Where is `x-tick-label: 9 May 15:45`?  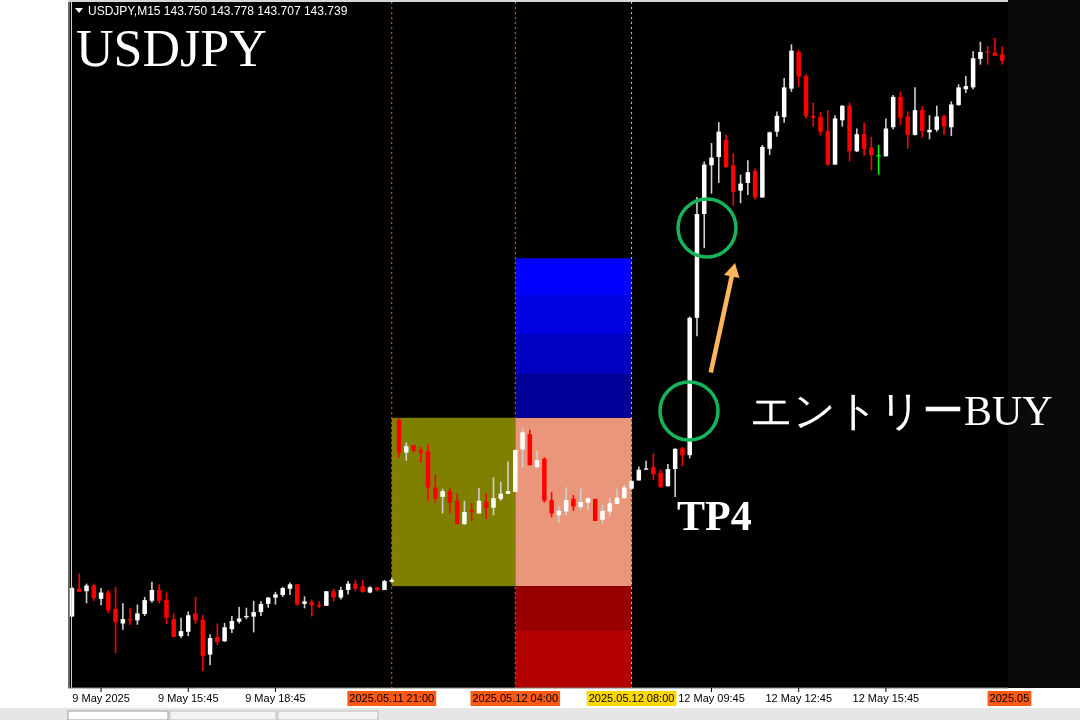 x-tick-label: 9 May 15:45 is located at coordinates (188, 698).